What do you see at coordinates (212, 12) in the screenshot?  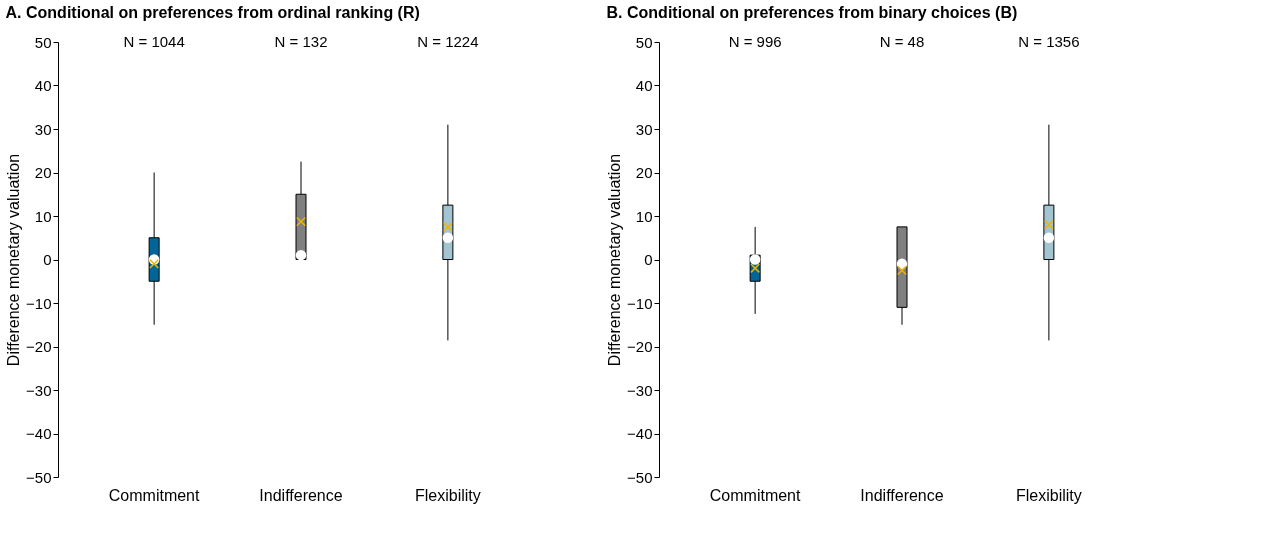 I see `chart-title: A. Conditional on preferences from ordinal ranking (R)` at bounding box center [212, 12].